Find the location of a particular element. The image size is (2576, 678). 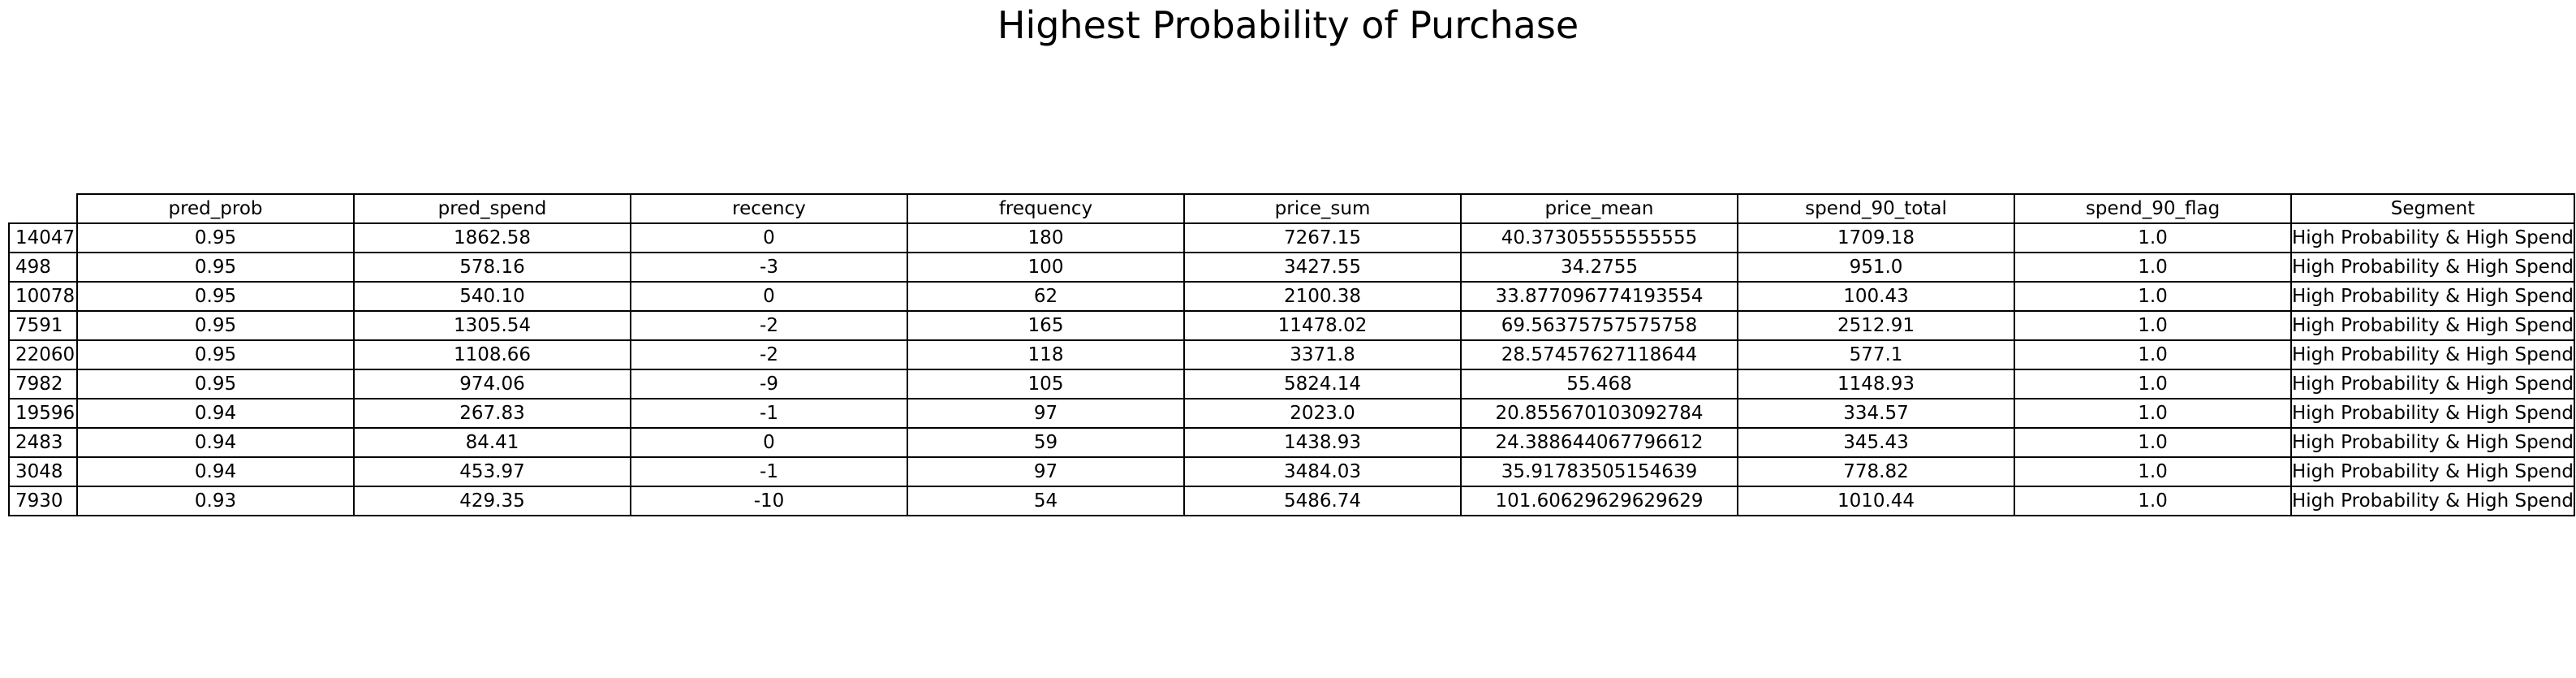

table-cell: 778.82 is located at coordinates (1876, 472).